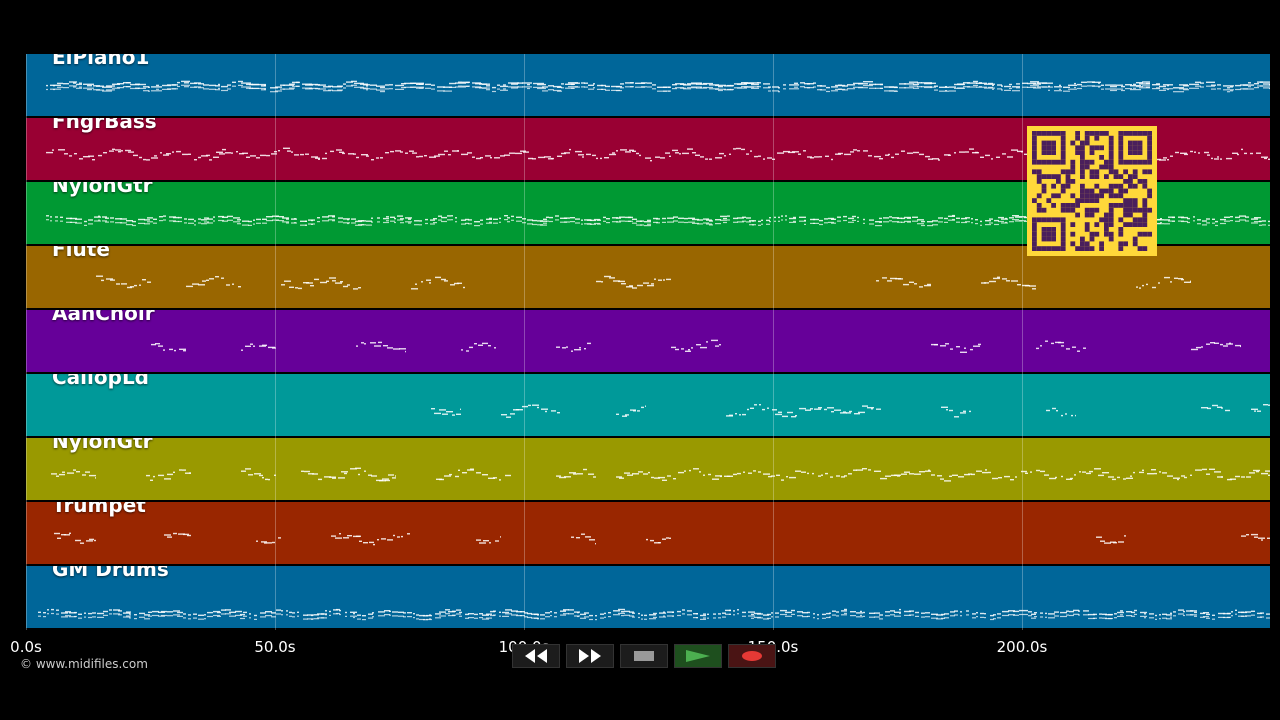  I want to click on transport-controls, so click(644, 656).